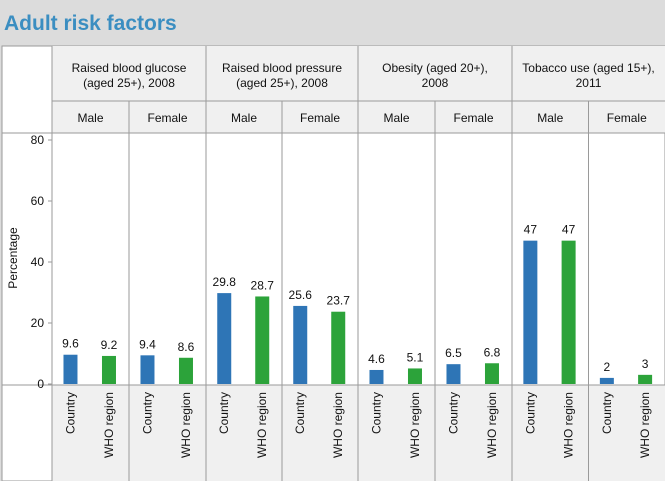 The image size is (665, 481). I want to click on page-title: Adult risk factors, so click(90, 23).